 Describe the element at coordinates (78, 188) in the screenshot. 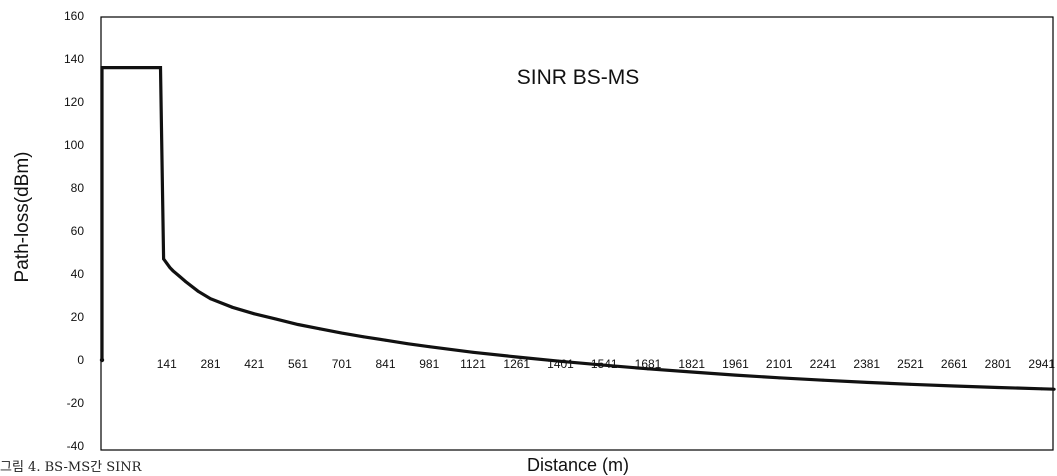

I see `y-tick-label: 80` at that location.